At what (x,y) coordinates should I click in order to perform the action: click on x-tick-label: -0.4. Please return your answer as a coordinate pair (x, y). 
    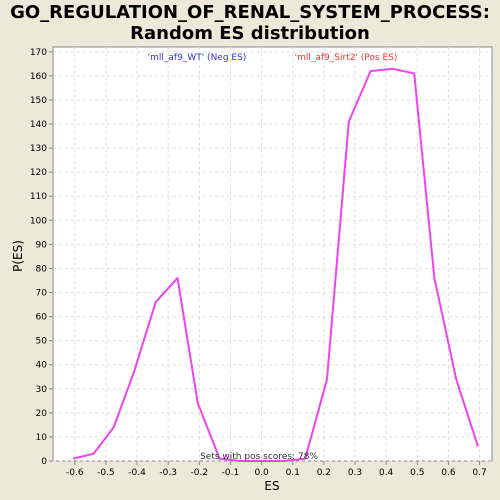
    Looking at the image, I should click on (137, 473).